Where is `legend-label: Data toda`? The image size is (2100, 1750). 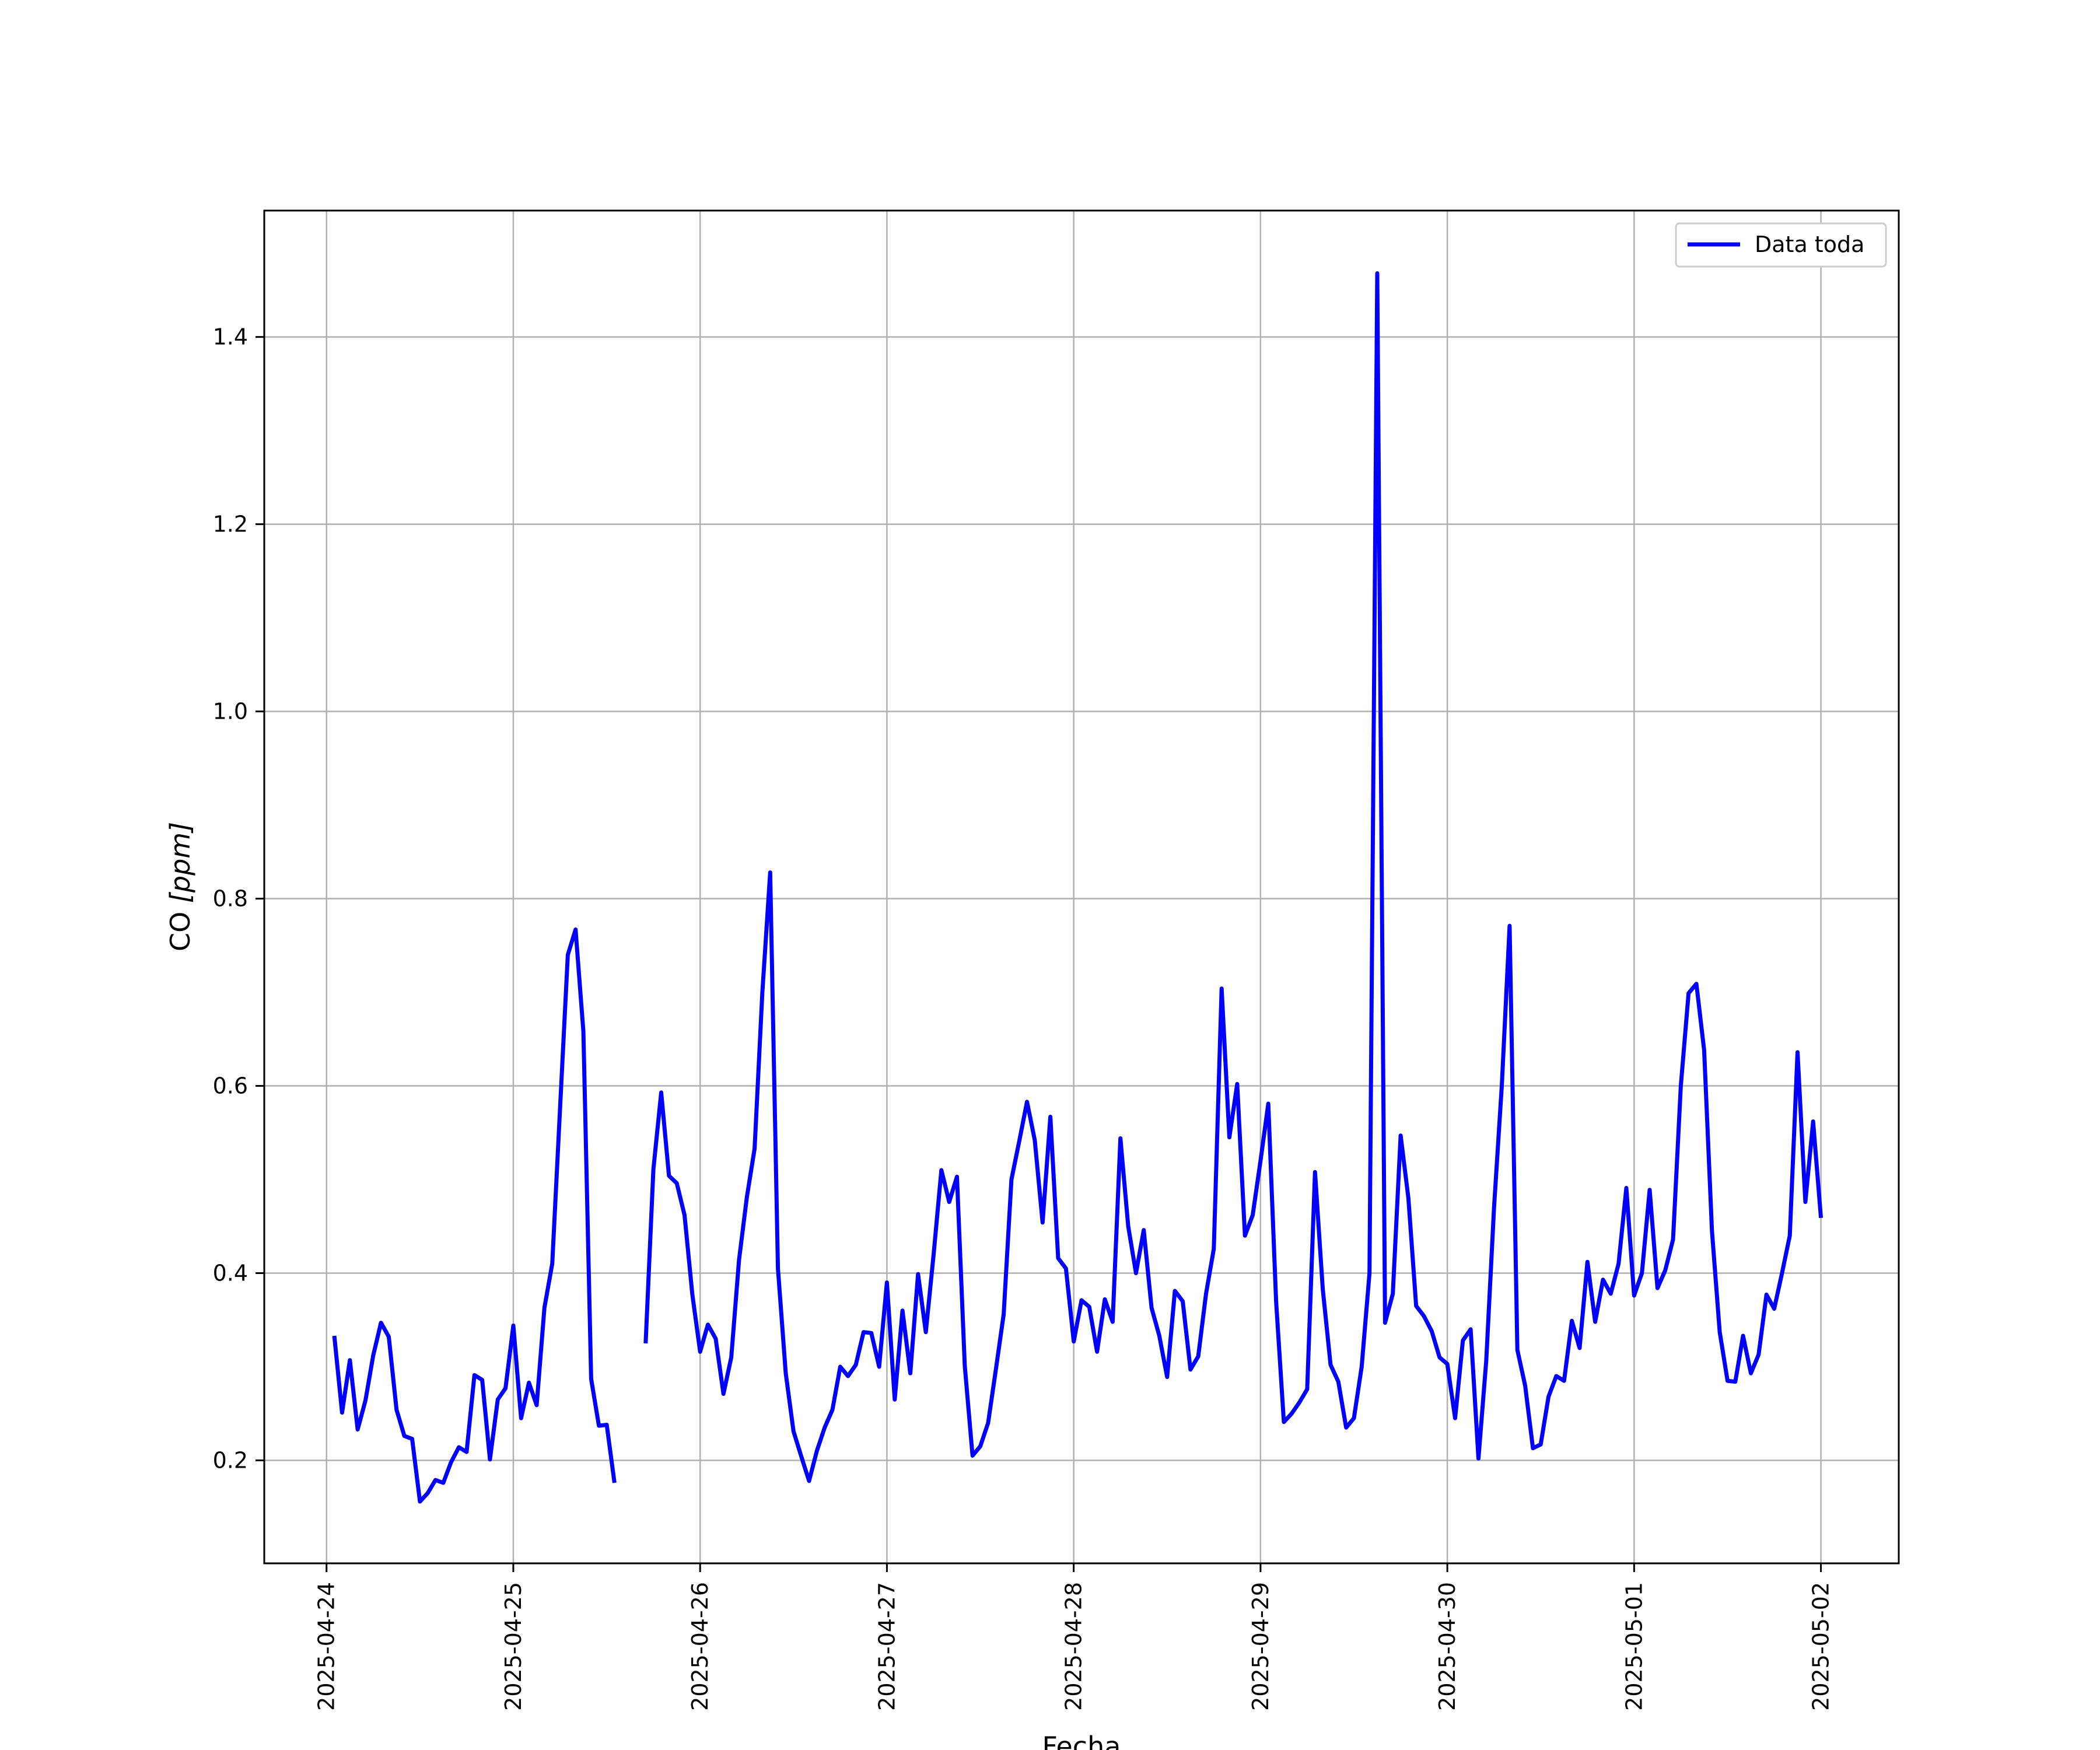 legend-label: Data toda is located at coordinates (1810, 244).